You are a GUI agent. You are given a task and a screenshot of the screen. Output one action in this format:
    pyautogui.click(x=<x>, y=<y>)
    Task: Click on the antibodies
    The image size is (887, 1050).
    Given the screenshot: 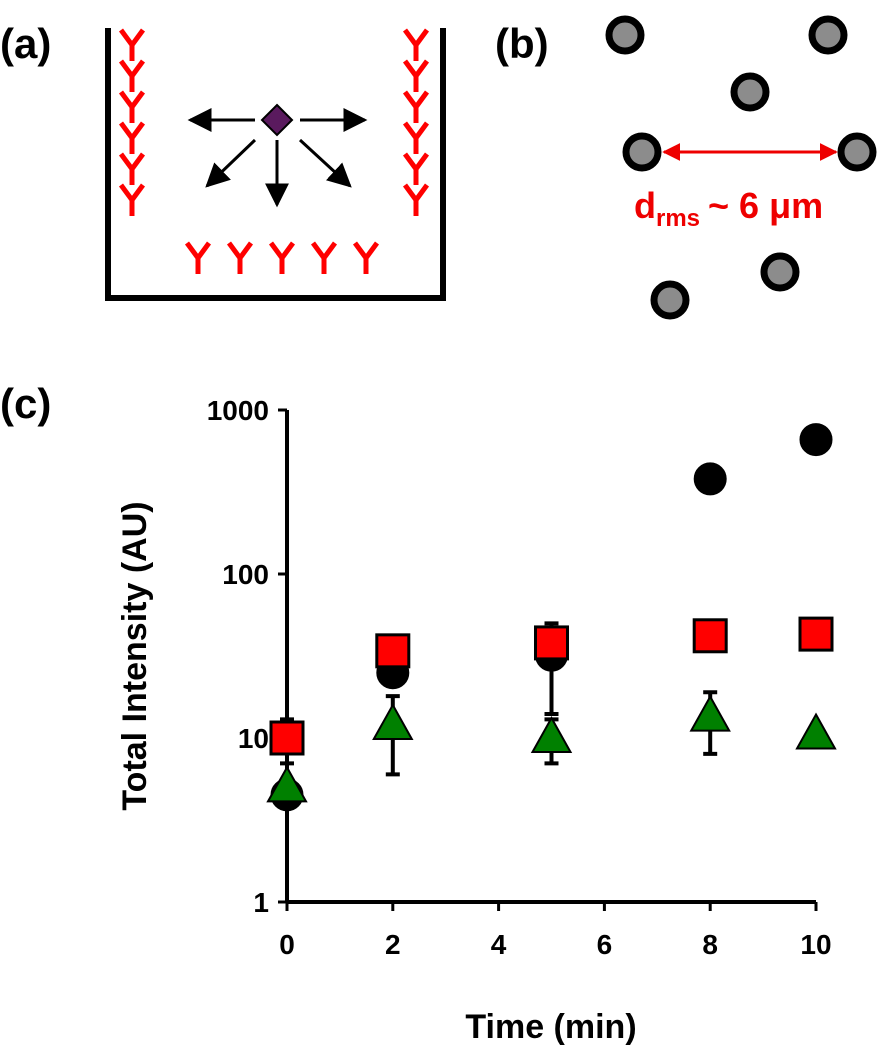 What is the action you would take?
    pyautogui.click(x=274, y=152)
    